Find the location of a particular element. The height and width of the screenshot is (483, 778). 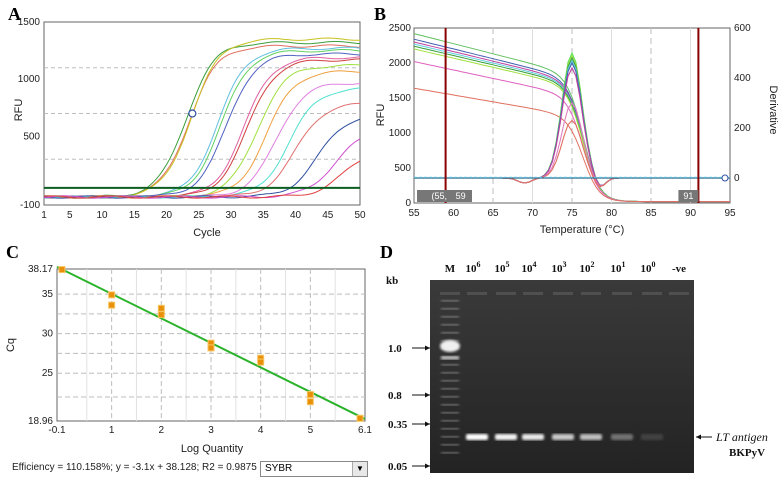

cursor-label: 59 is located at coordinates (460, 196).